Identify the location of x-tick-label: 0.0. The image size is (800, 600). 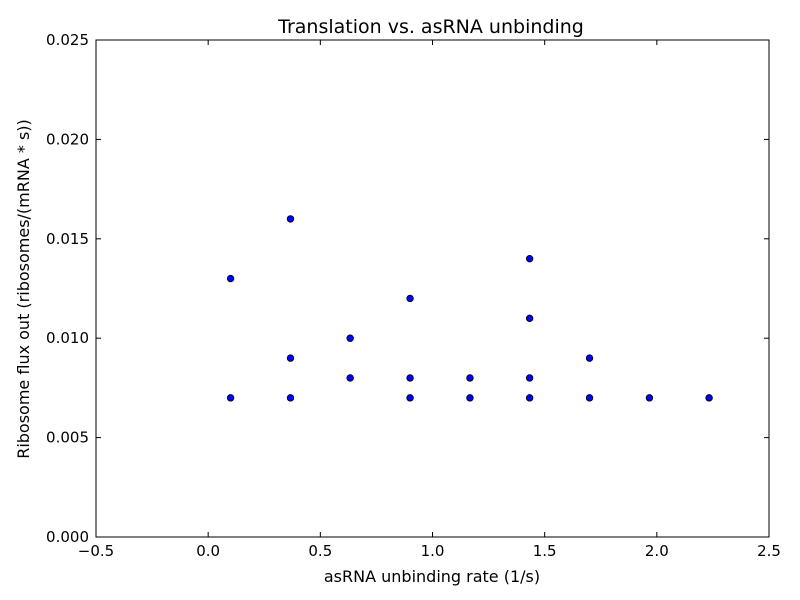
(208, 551).